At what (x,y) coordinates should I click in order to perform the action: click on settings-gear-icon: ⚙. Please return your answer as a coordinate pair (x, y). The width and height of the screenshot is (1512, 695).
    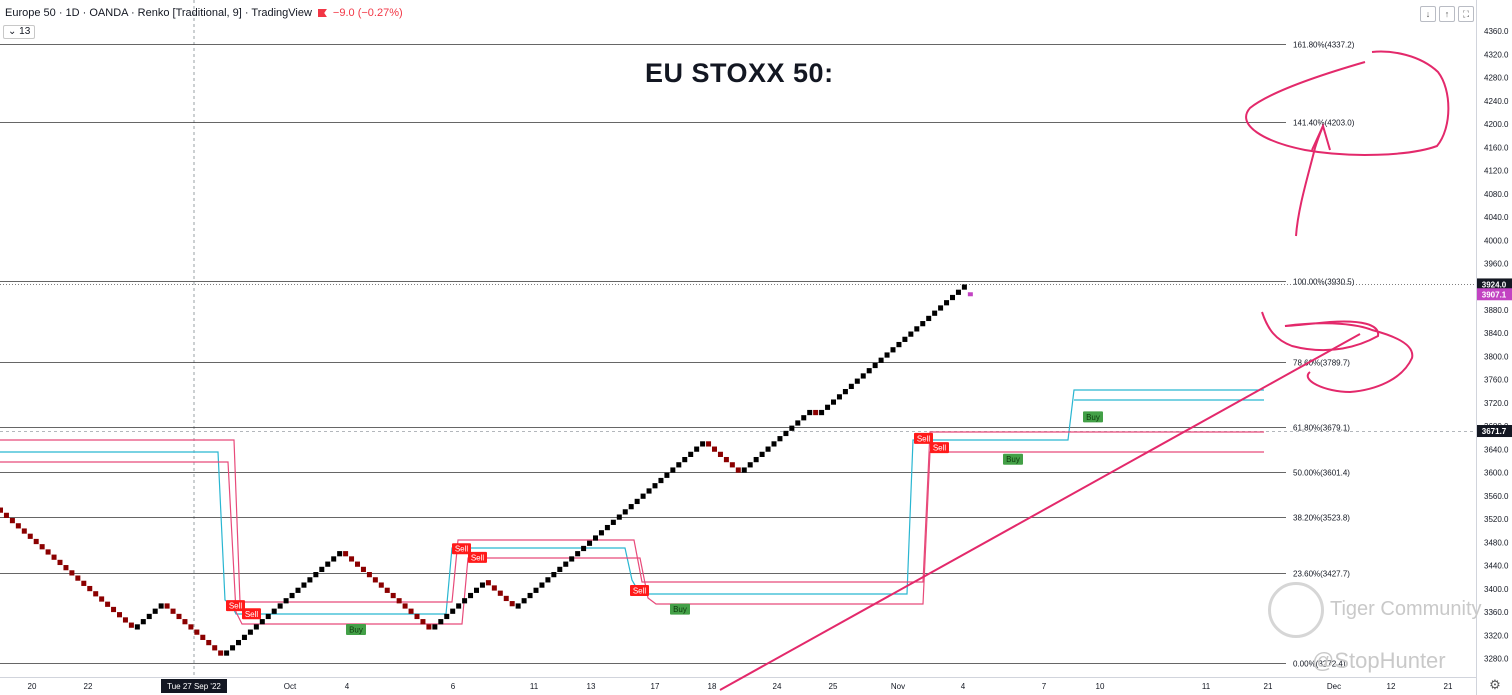
    Looking at the image, I should click on (1495, 684).